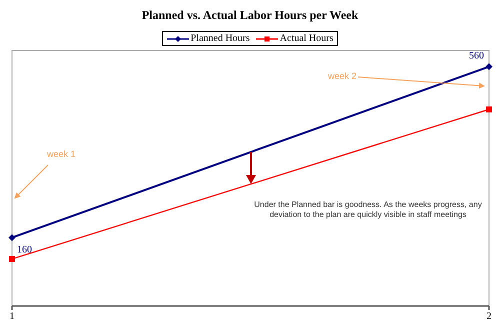 Image resolution: width=500 pixels, height=330 pixels. Describe the element at coordinates (368, 210) in the screenshot. I see `annotation: Under the Planned bar is goodness. As the weeks progress, any deviation to the plan are quickly visible in staff meetings` at that location.